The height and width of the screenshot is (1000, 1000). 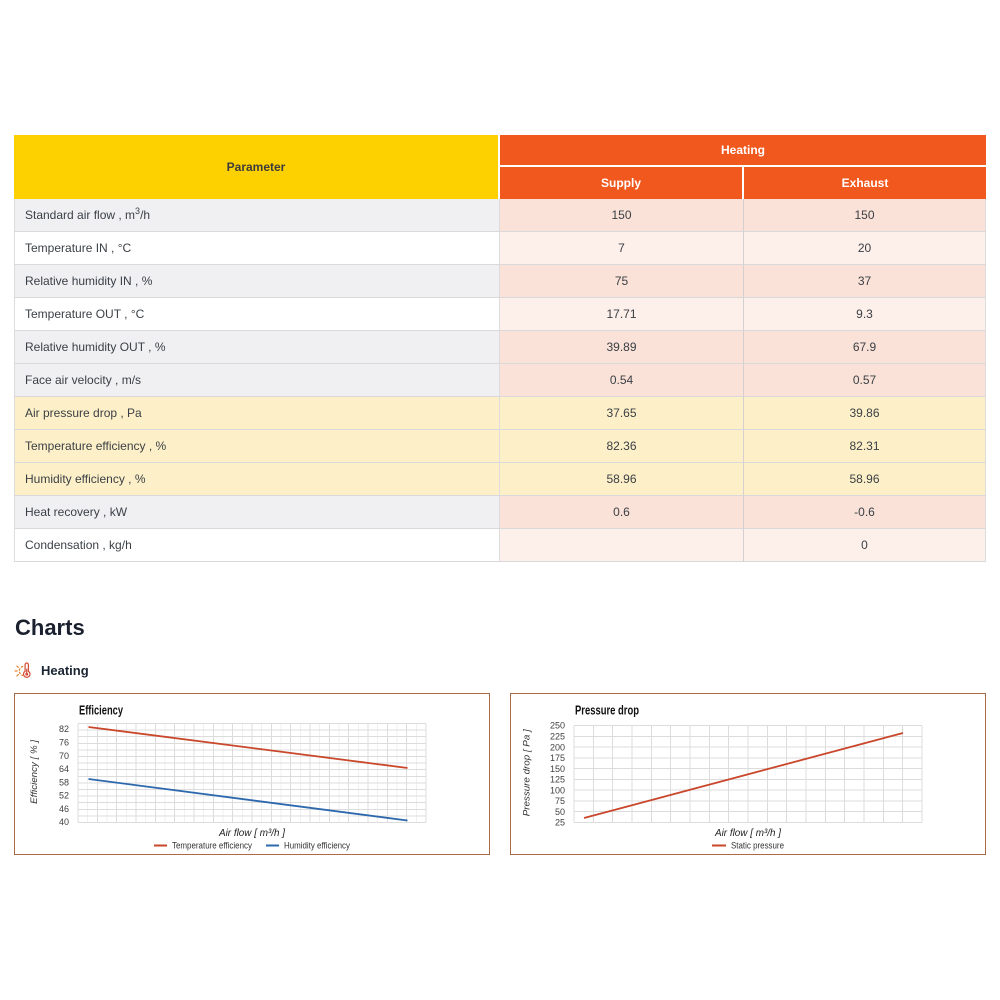 I want to click on svg-text: 150, so click(x=557, y=769).